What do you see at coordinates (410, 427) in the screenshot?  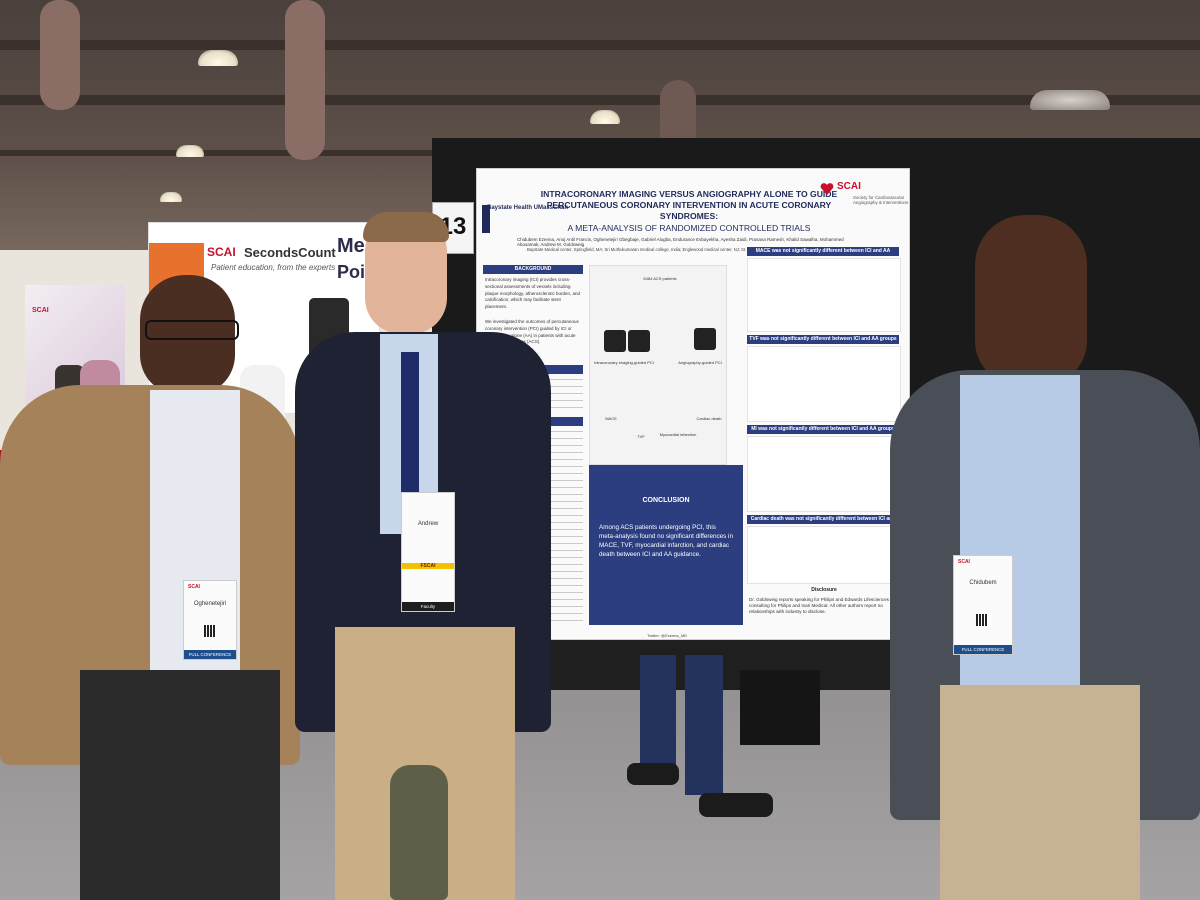 I see `patterned-tie` at bounding box center [410, 427].